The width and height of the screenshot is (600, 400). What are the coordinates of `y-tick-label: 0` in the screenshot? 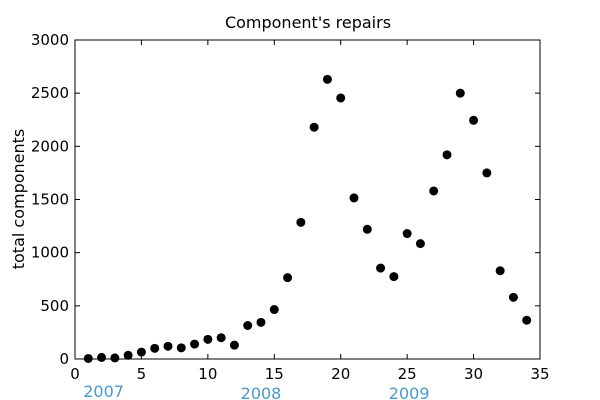 It's located at (64, 359).